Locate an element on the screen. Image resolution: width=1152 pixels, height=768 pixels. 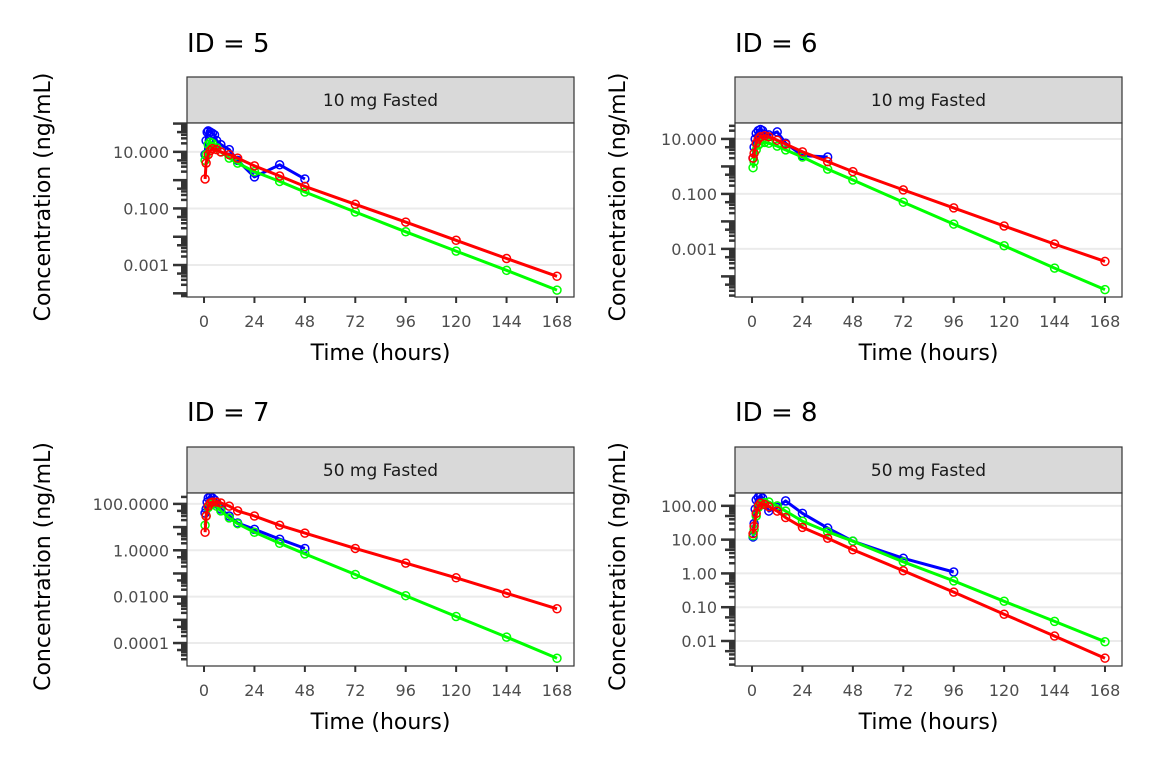
series-line-model-a is located at coordinates (380, 216).